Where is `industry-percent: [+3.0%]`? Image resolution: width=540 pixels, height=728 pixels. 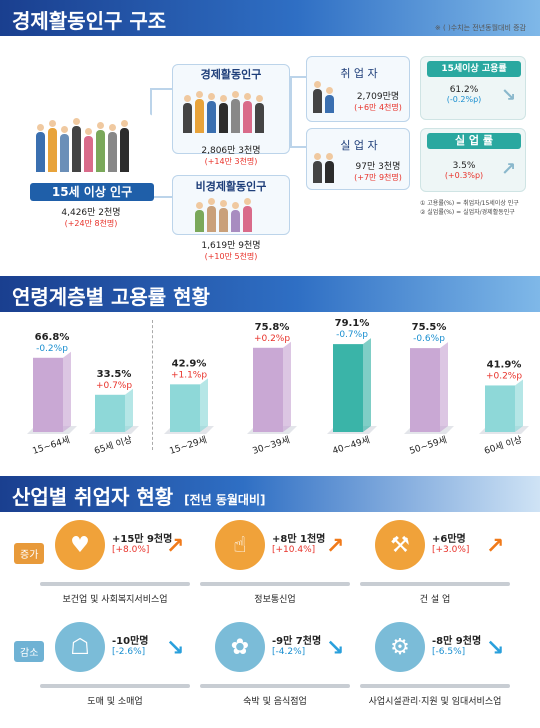 industry-percent: [+3.0%] is located at coordinates (451, 550).